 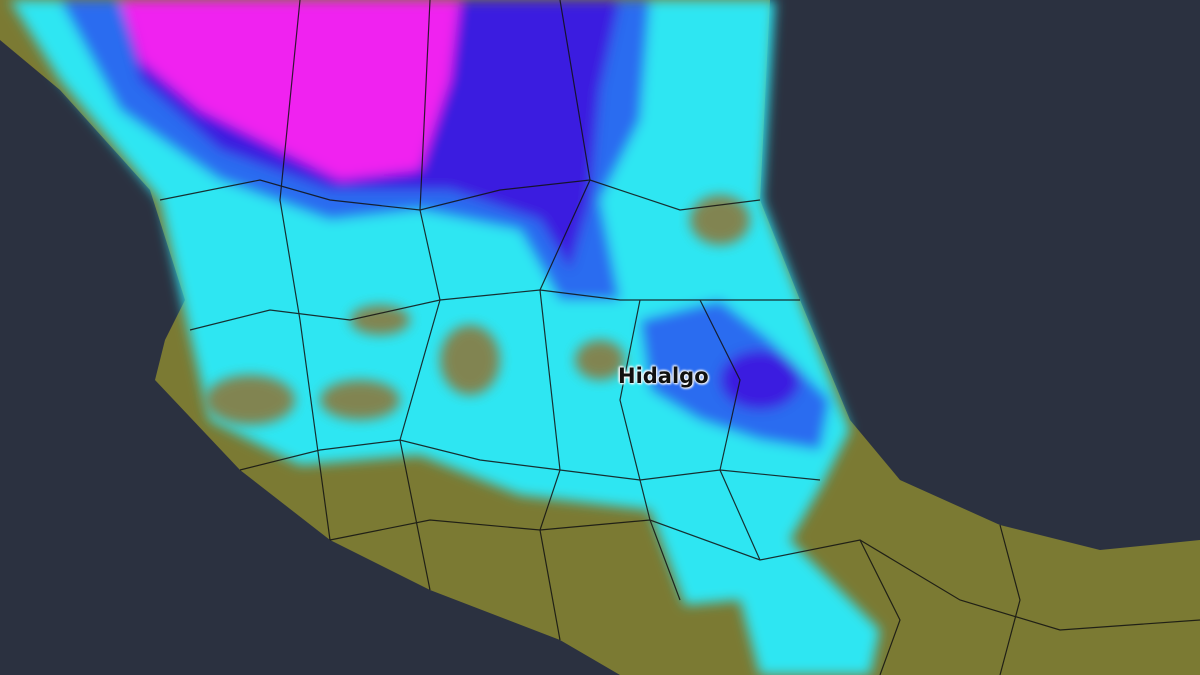 What do you see at coordinates (663, 376) in the screenshot?
I see `state-label-hidalgo: Hidalgo` at bounding box center [663, 376].